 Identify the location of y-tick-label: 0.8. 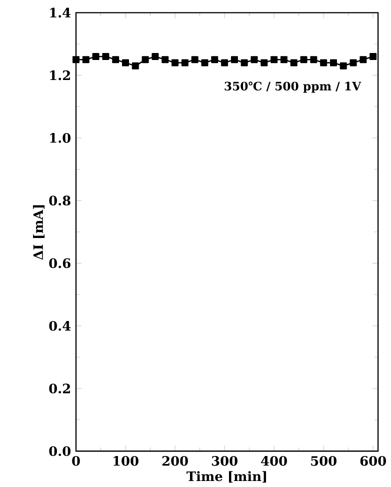
(59, 201).